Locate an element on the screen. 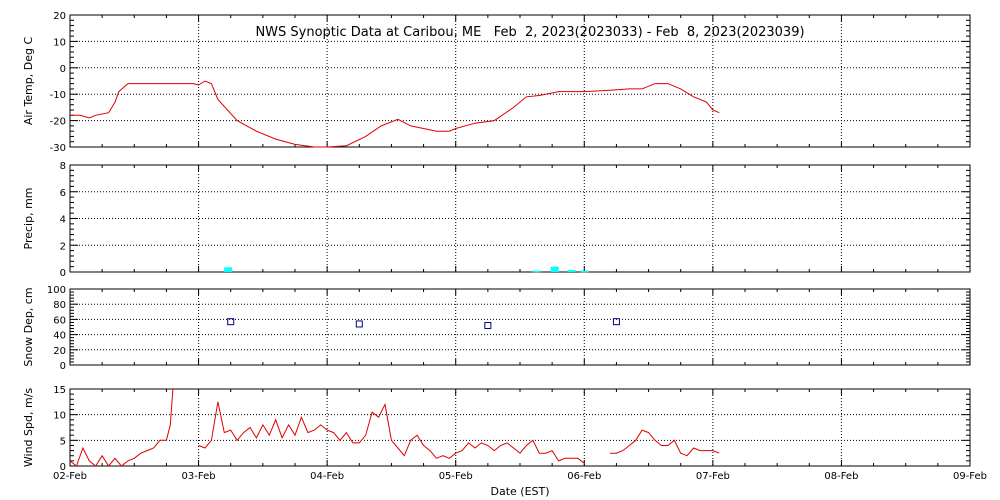 Image resolution: width=1000 pixels, height=500 pixels. x-tick-label: 08-Feb is located at coordinates (841, 476).